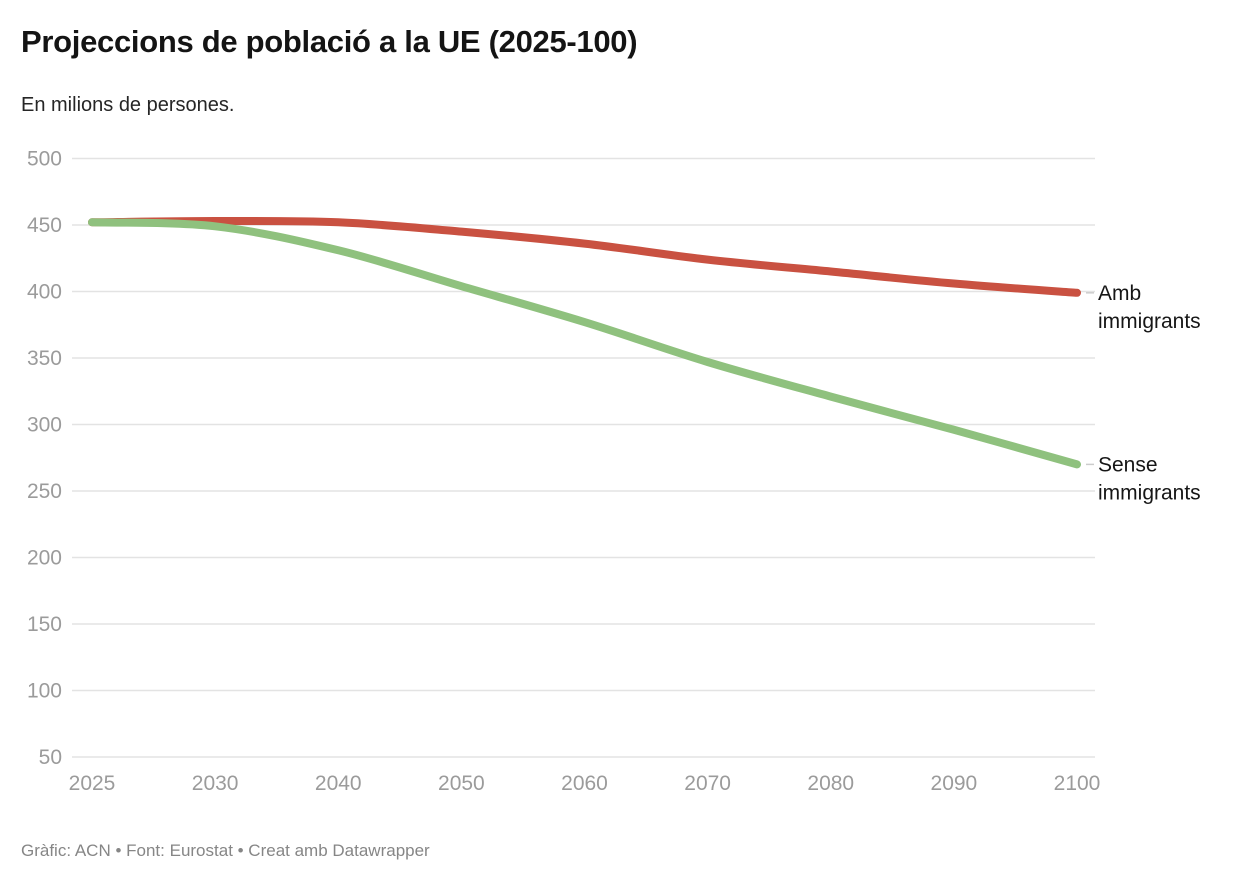 The image size is (1240, 884). What do you see at coordinates (44, 558) in the screenshot?
I see `y-axis-tick-label: 200` at bounding box center [44, 558].